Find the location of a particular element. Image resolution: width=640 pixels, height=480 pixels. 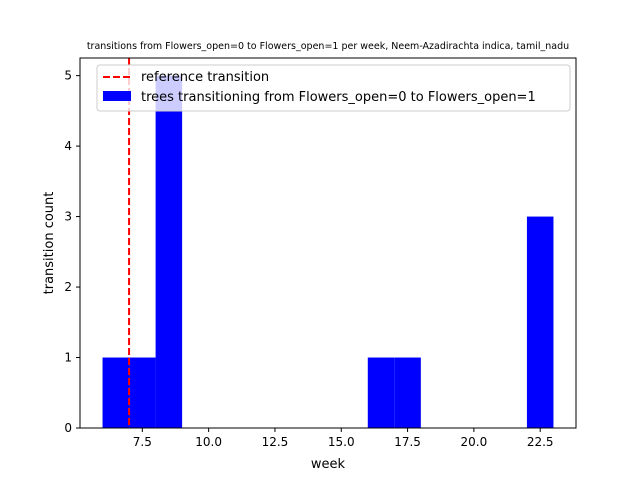

x-tick-label: 7.5 is located at coordinates (142, 442).